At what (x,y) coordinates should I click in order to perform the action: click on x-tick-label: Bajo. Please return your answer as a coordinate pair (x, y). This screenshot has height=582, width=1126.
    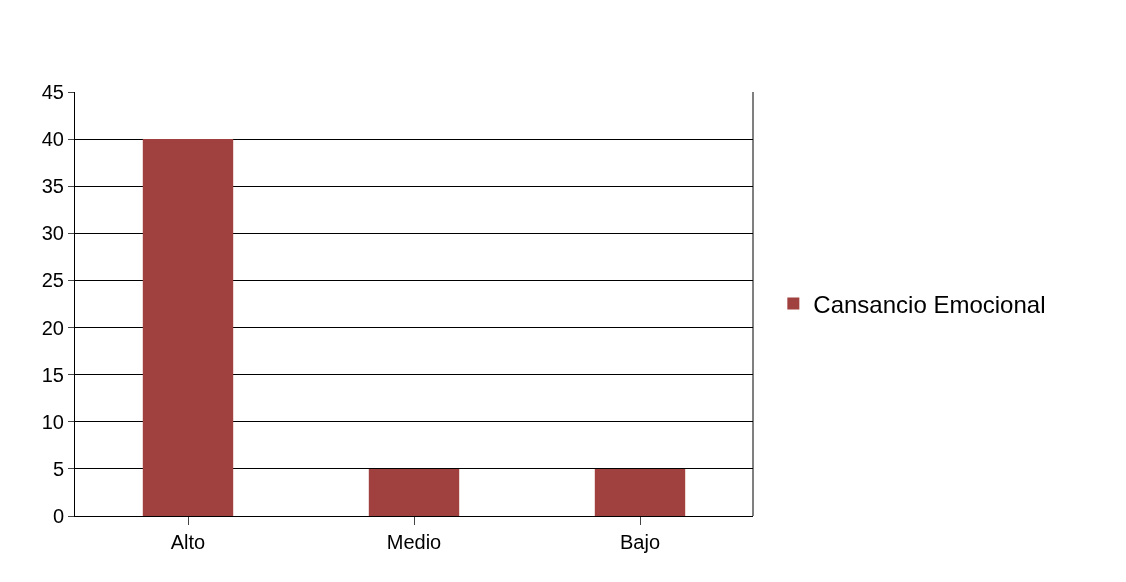
    Looking at the image, I should click on (640, 542).